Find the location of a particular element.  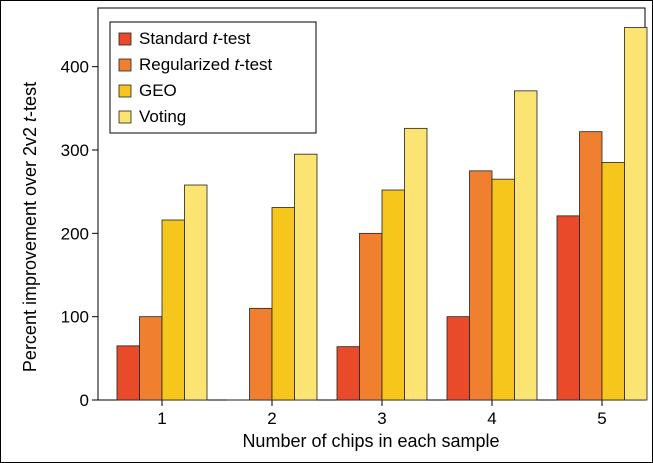

y-tick-label: 200 is located at coordinates (75, 233).